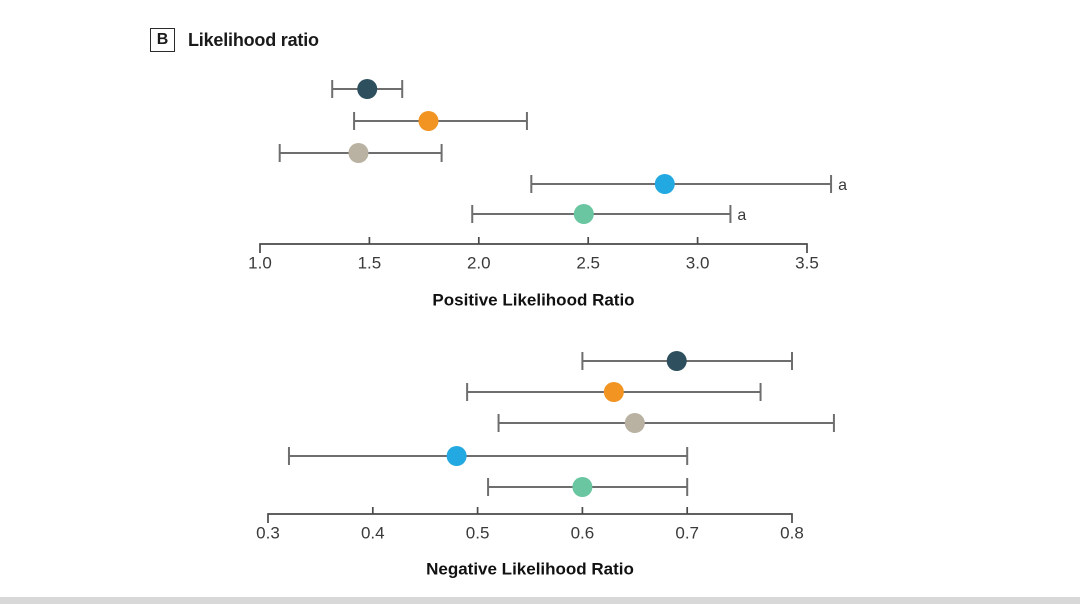  What do you see at coordinates (540, 600) in the screenshot?
I see `bottom-gray-bar` at bounding box center [540, 600].